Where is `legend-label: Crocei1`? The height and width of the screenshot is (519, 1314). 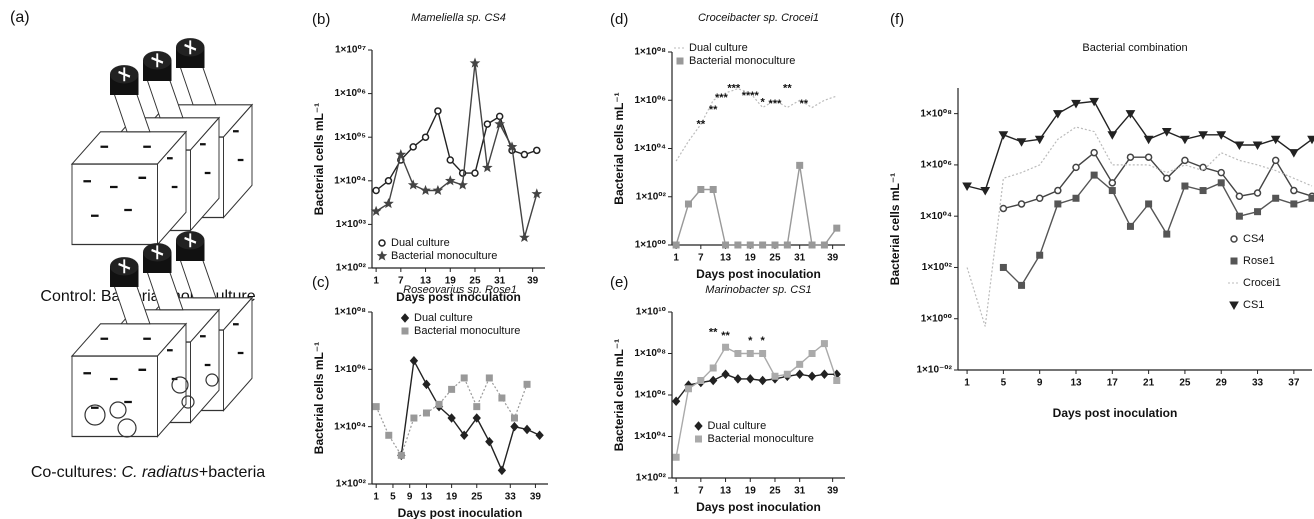
legend-label: Crocei1 is located at coordinates (1262, 283).